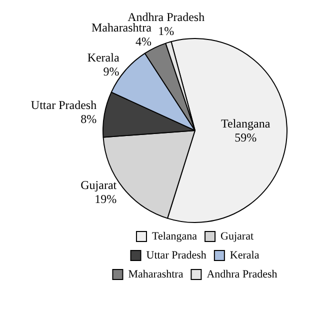  What do you see at coordinates (105, 199) in the screenshot?
I see `data-label: 19%` at bounding box center [105, 199].